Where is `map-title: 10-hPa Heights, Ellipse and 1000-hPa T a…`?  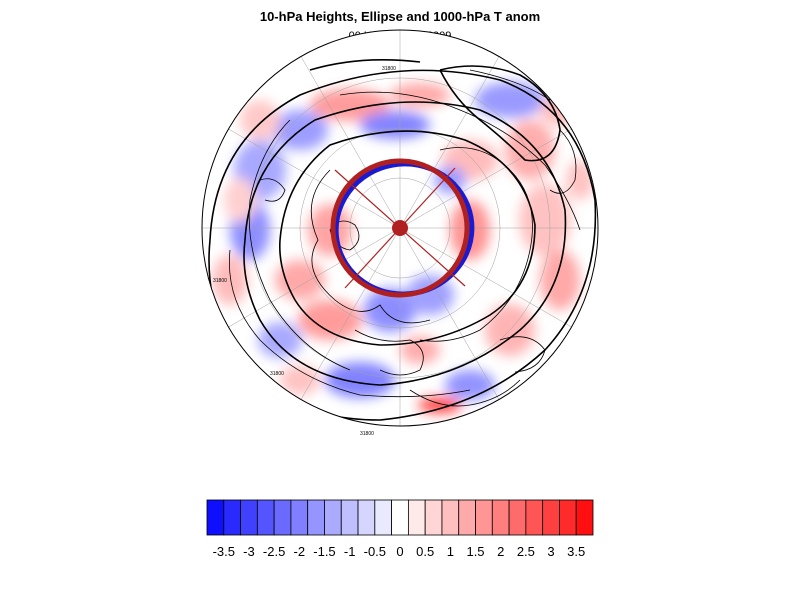
map-title: 10-hPa Heights, Ellipse and 1000-hPa T a… is located at coordinates (400, 16).